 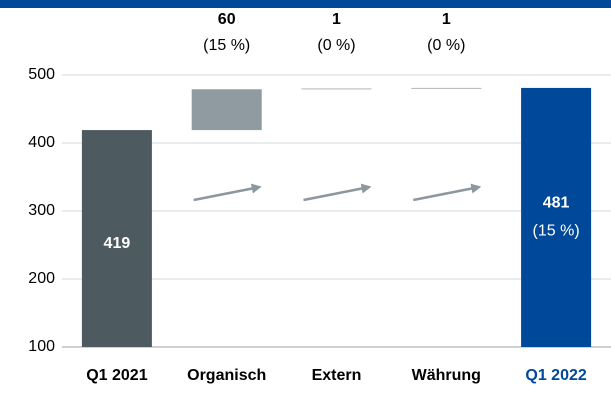 I want to click on x-tick-label: Organisch, so click(x=226, y=375).